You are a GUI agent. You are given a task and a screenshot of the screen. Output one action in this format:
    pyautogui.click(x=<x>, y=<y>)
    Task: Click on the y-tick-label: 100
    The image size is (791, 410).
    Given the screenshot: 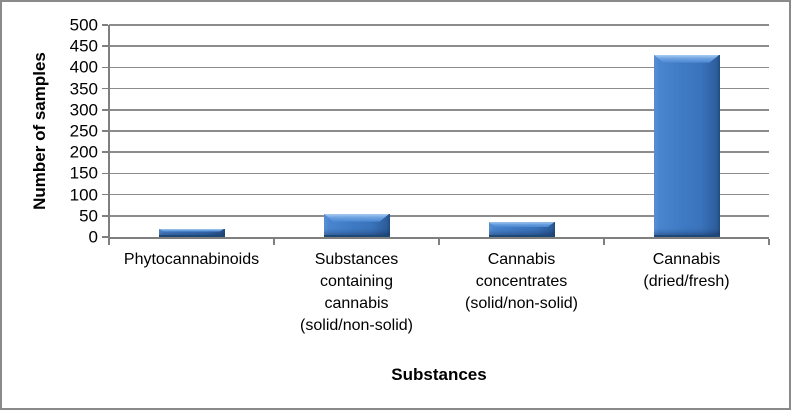 What is the action you would take?
    pyautogui.click(x=83, y=195)
    